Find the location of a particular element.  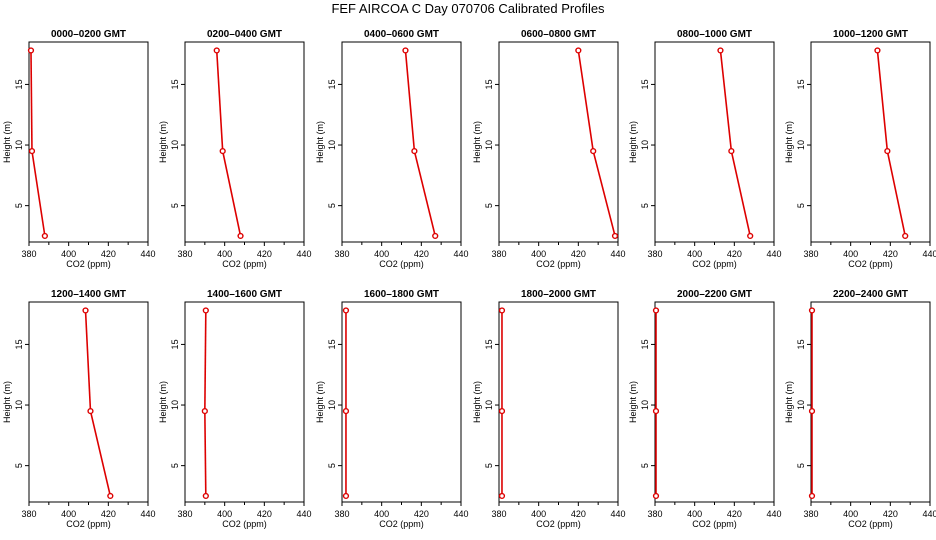

panel-7-title: 1200–1400 GMT is located at coordinates (88, 294).